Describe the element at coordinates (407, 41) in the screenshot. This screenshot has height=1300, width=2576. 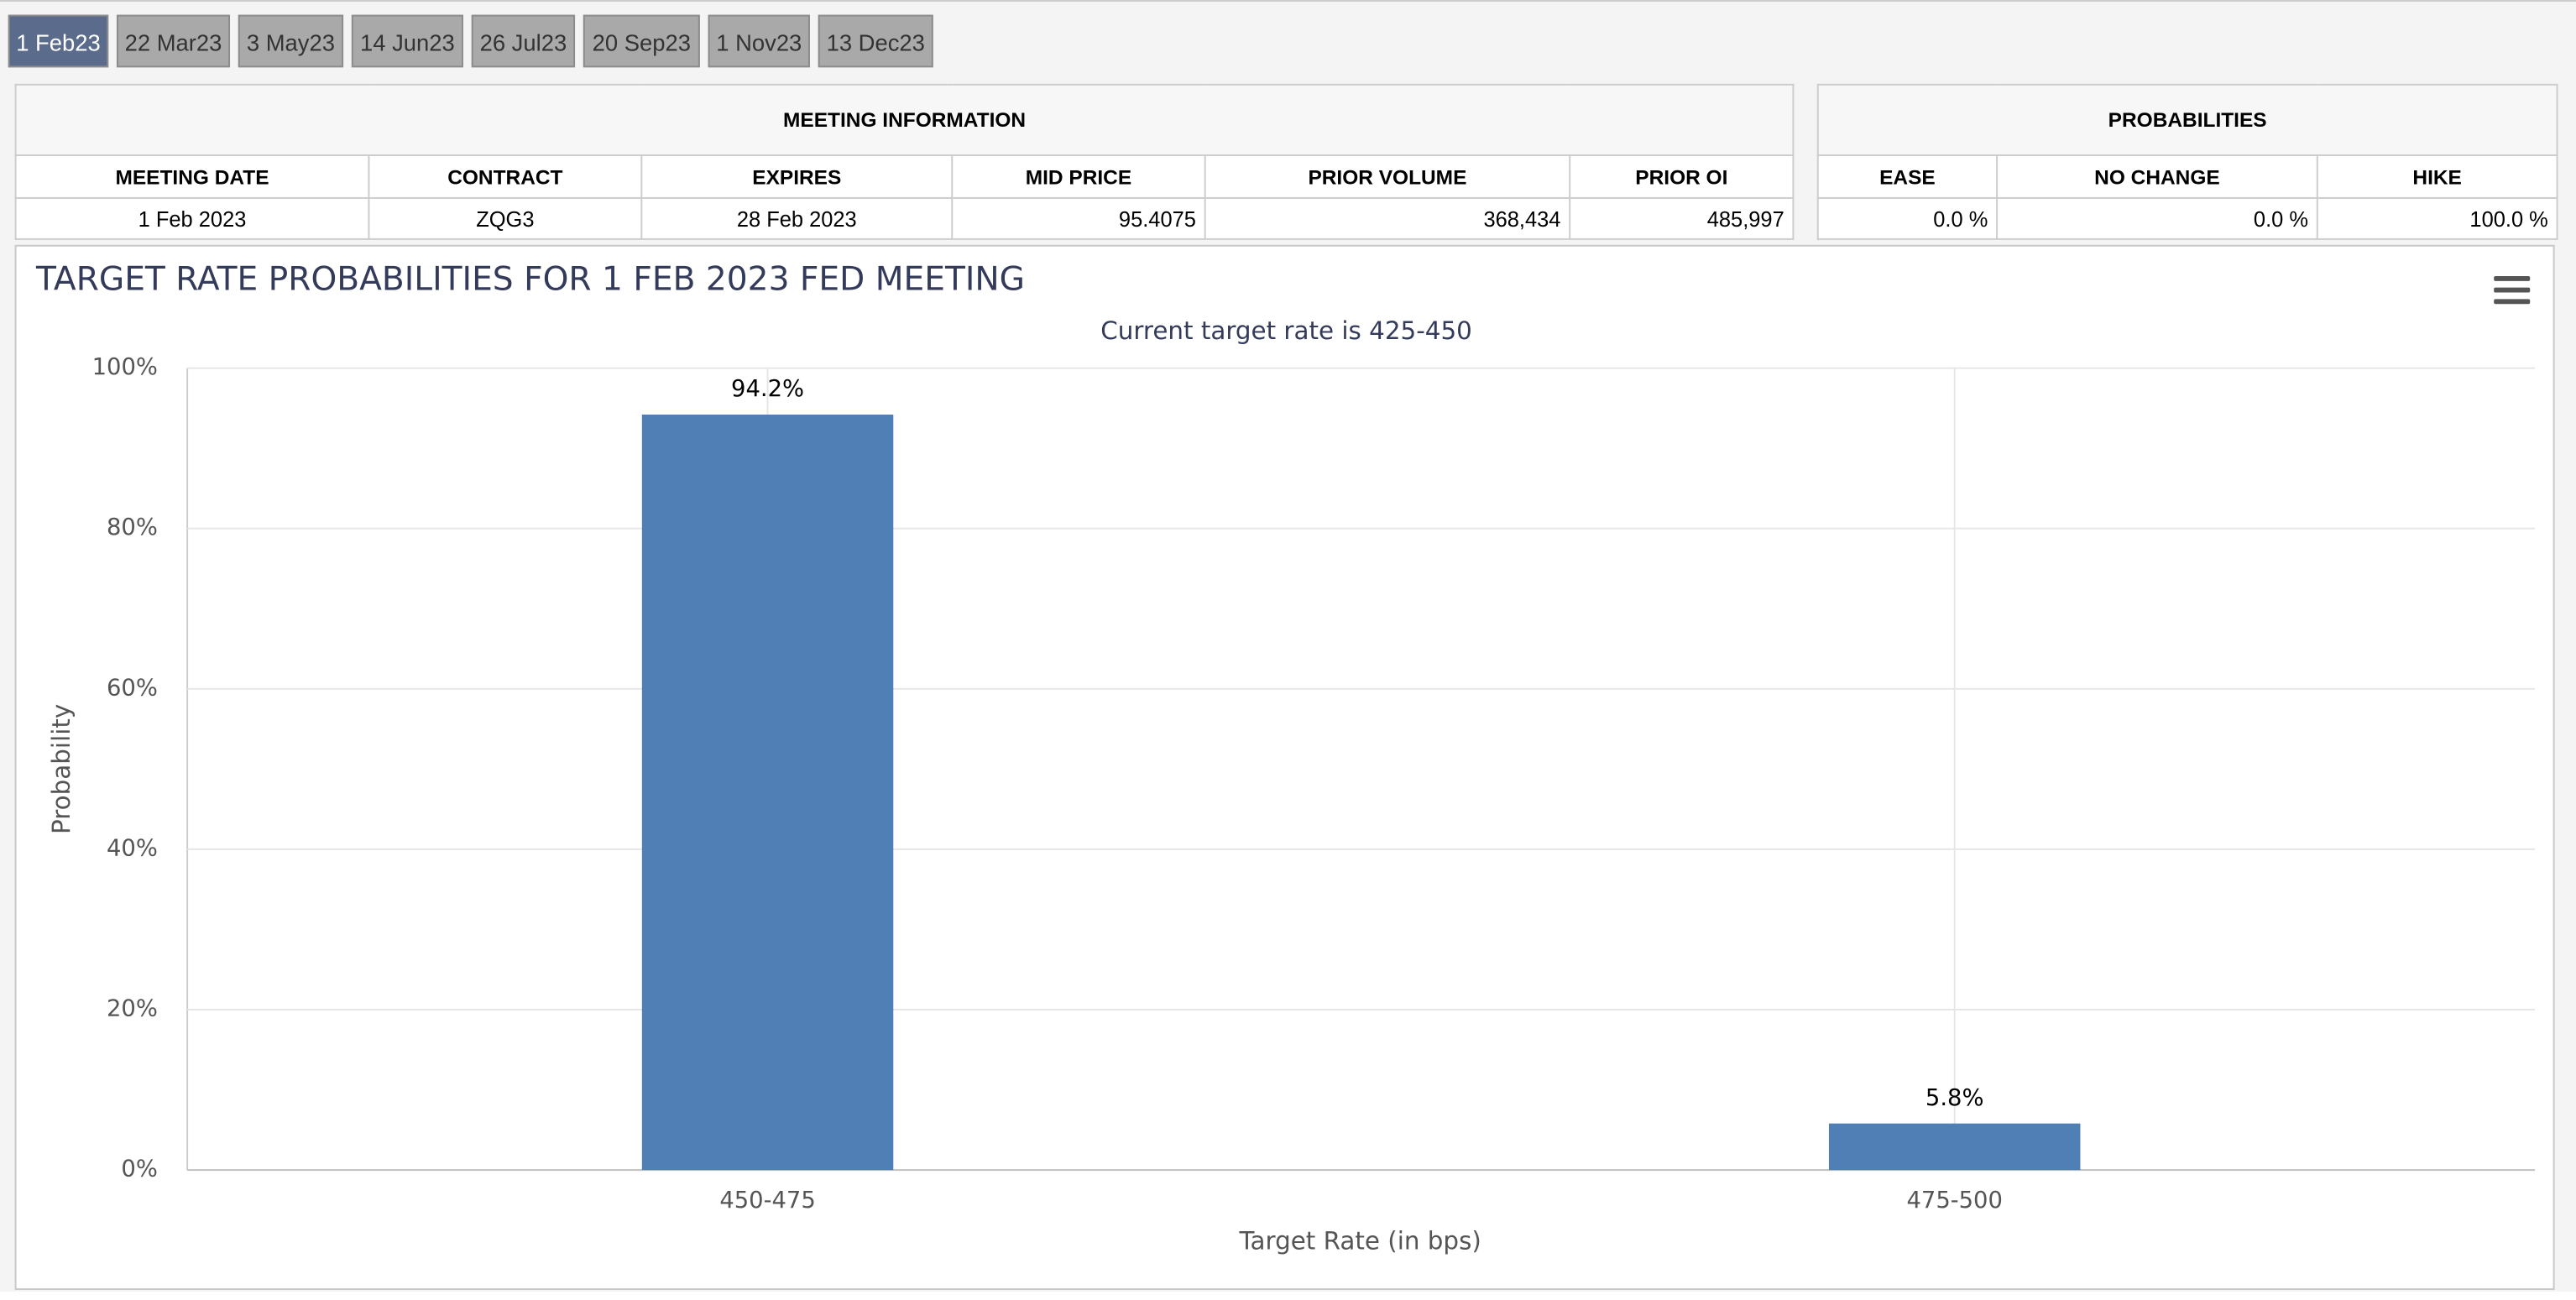
I see `tab: 14 Jun23` at that location.